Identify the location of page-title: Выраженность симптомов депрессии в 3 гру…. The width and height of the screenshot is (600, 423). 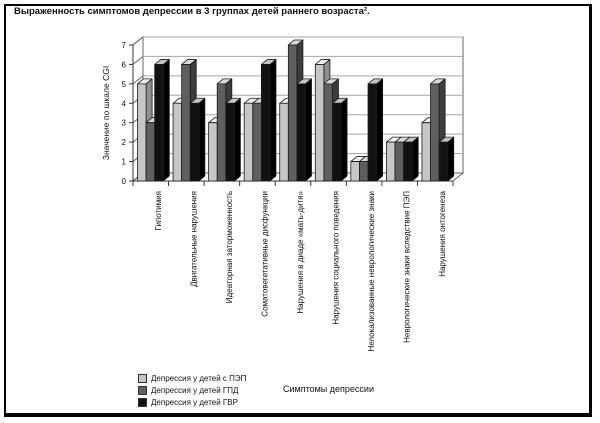
(192, 11).